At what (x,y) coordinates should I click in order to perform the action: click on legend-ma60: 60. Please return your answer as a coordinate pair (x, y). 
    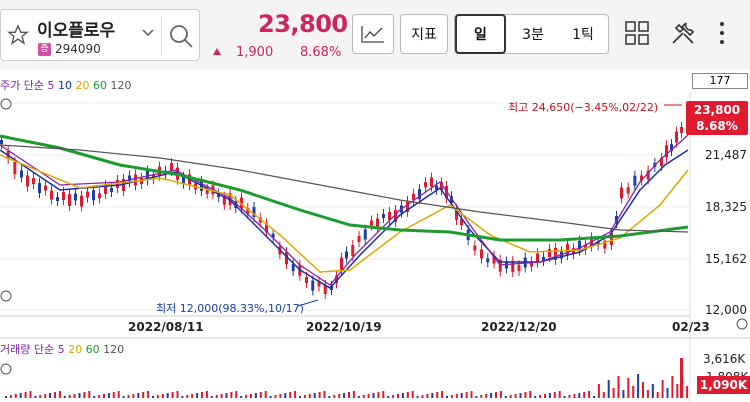
    Looking at the image, I should click on (99, 85).